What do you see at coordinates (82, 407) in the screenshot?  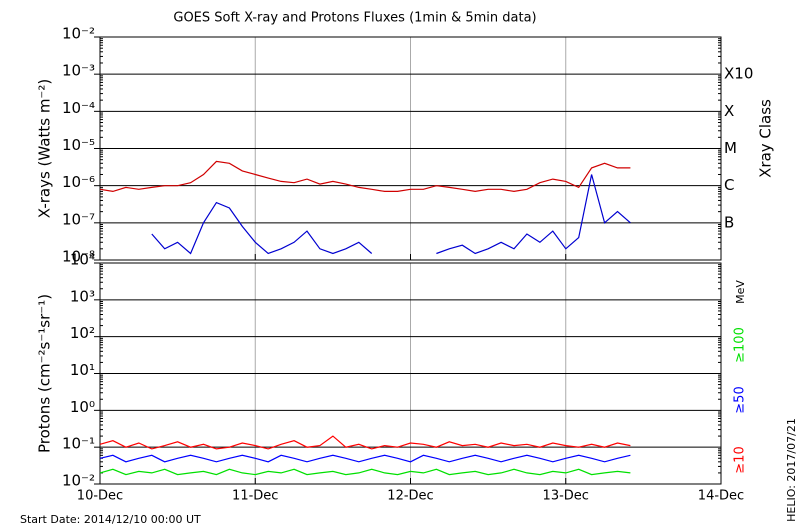 I see `y-tick-label: 10⁰` at bounding box center [82, 407].